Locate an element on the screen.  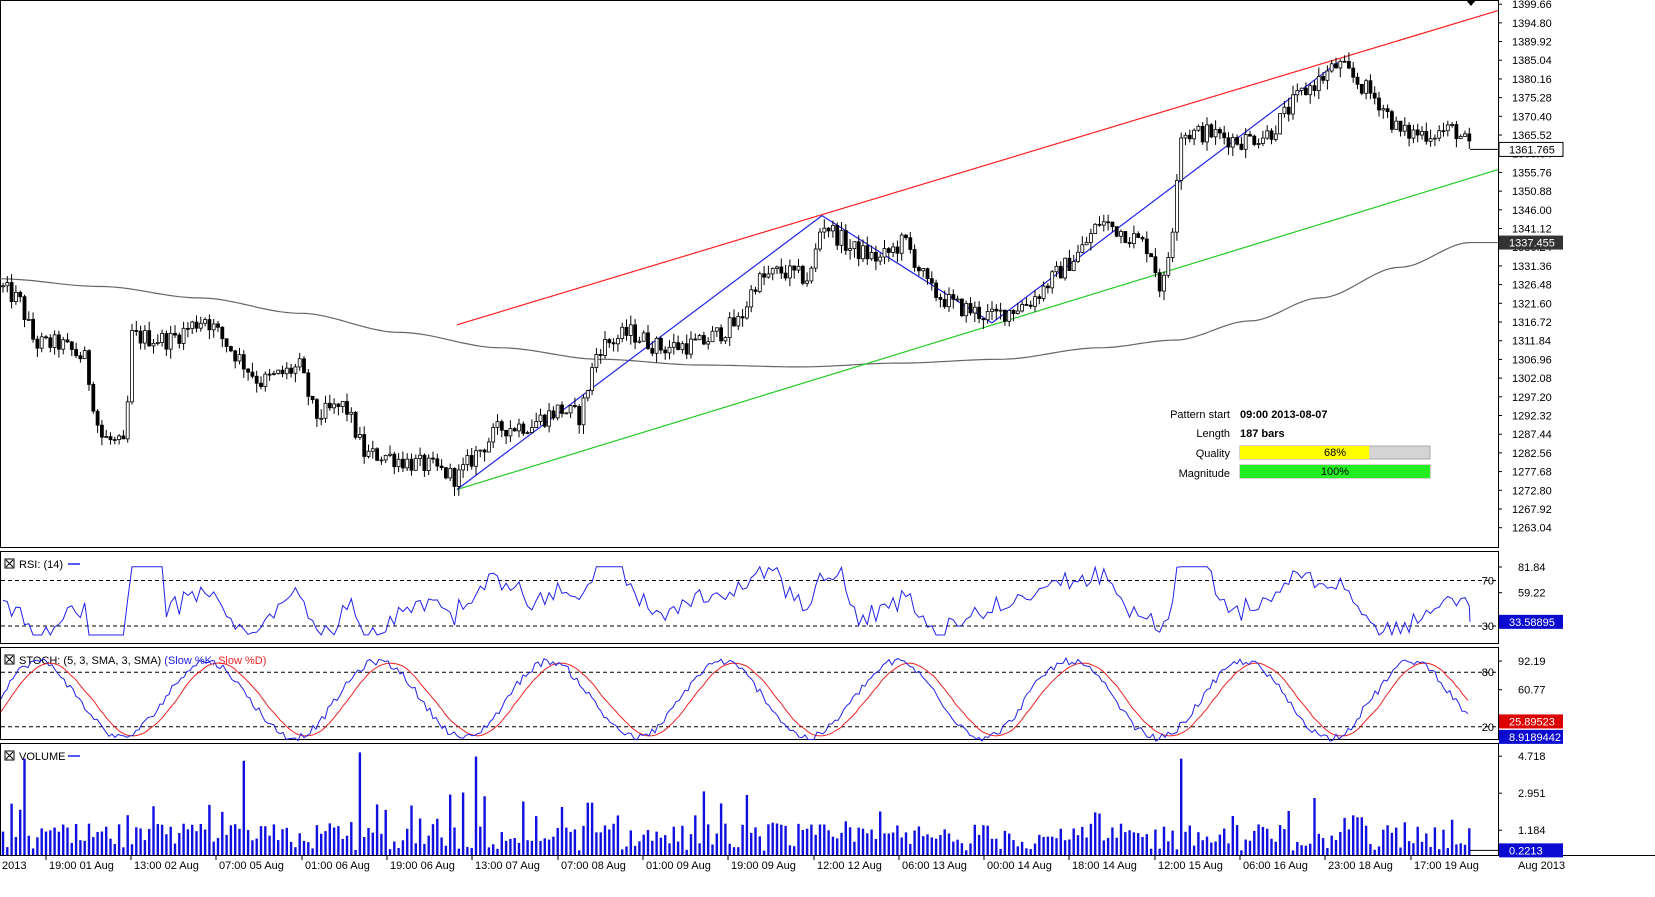
moving-average-line is located at coordinates (735, 305).